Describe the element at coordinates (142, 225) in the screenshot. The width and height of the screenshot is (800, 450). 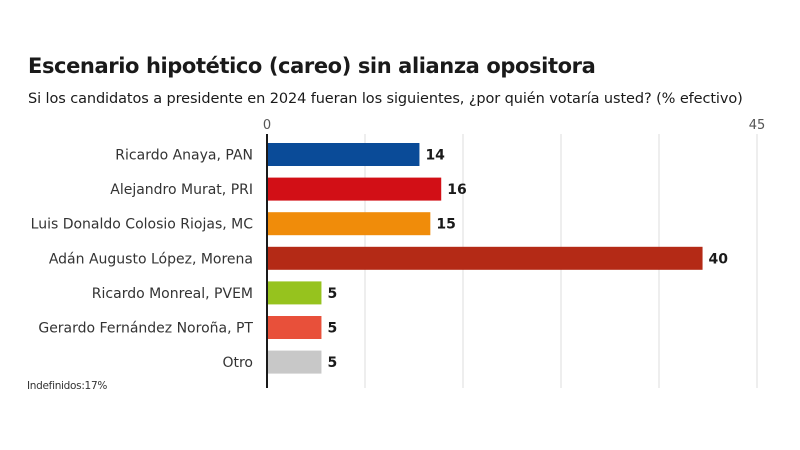
I see `category-label: Luis Donaldo Colosio Riojas, MC` at that location.